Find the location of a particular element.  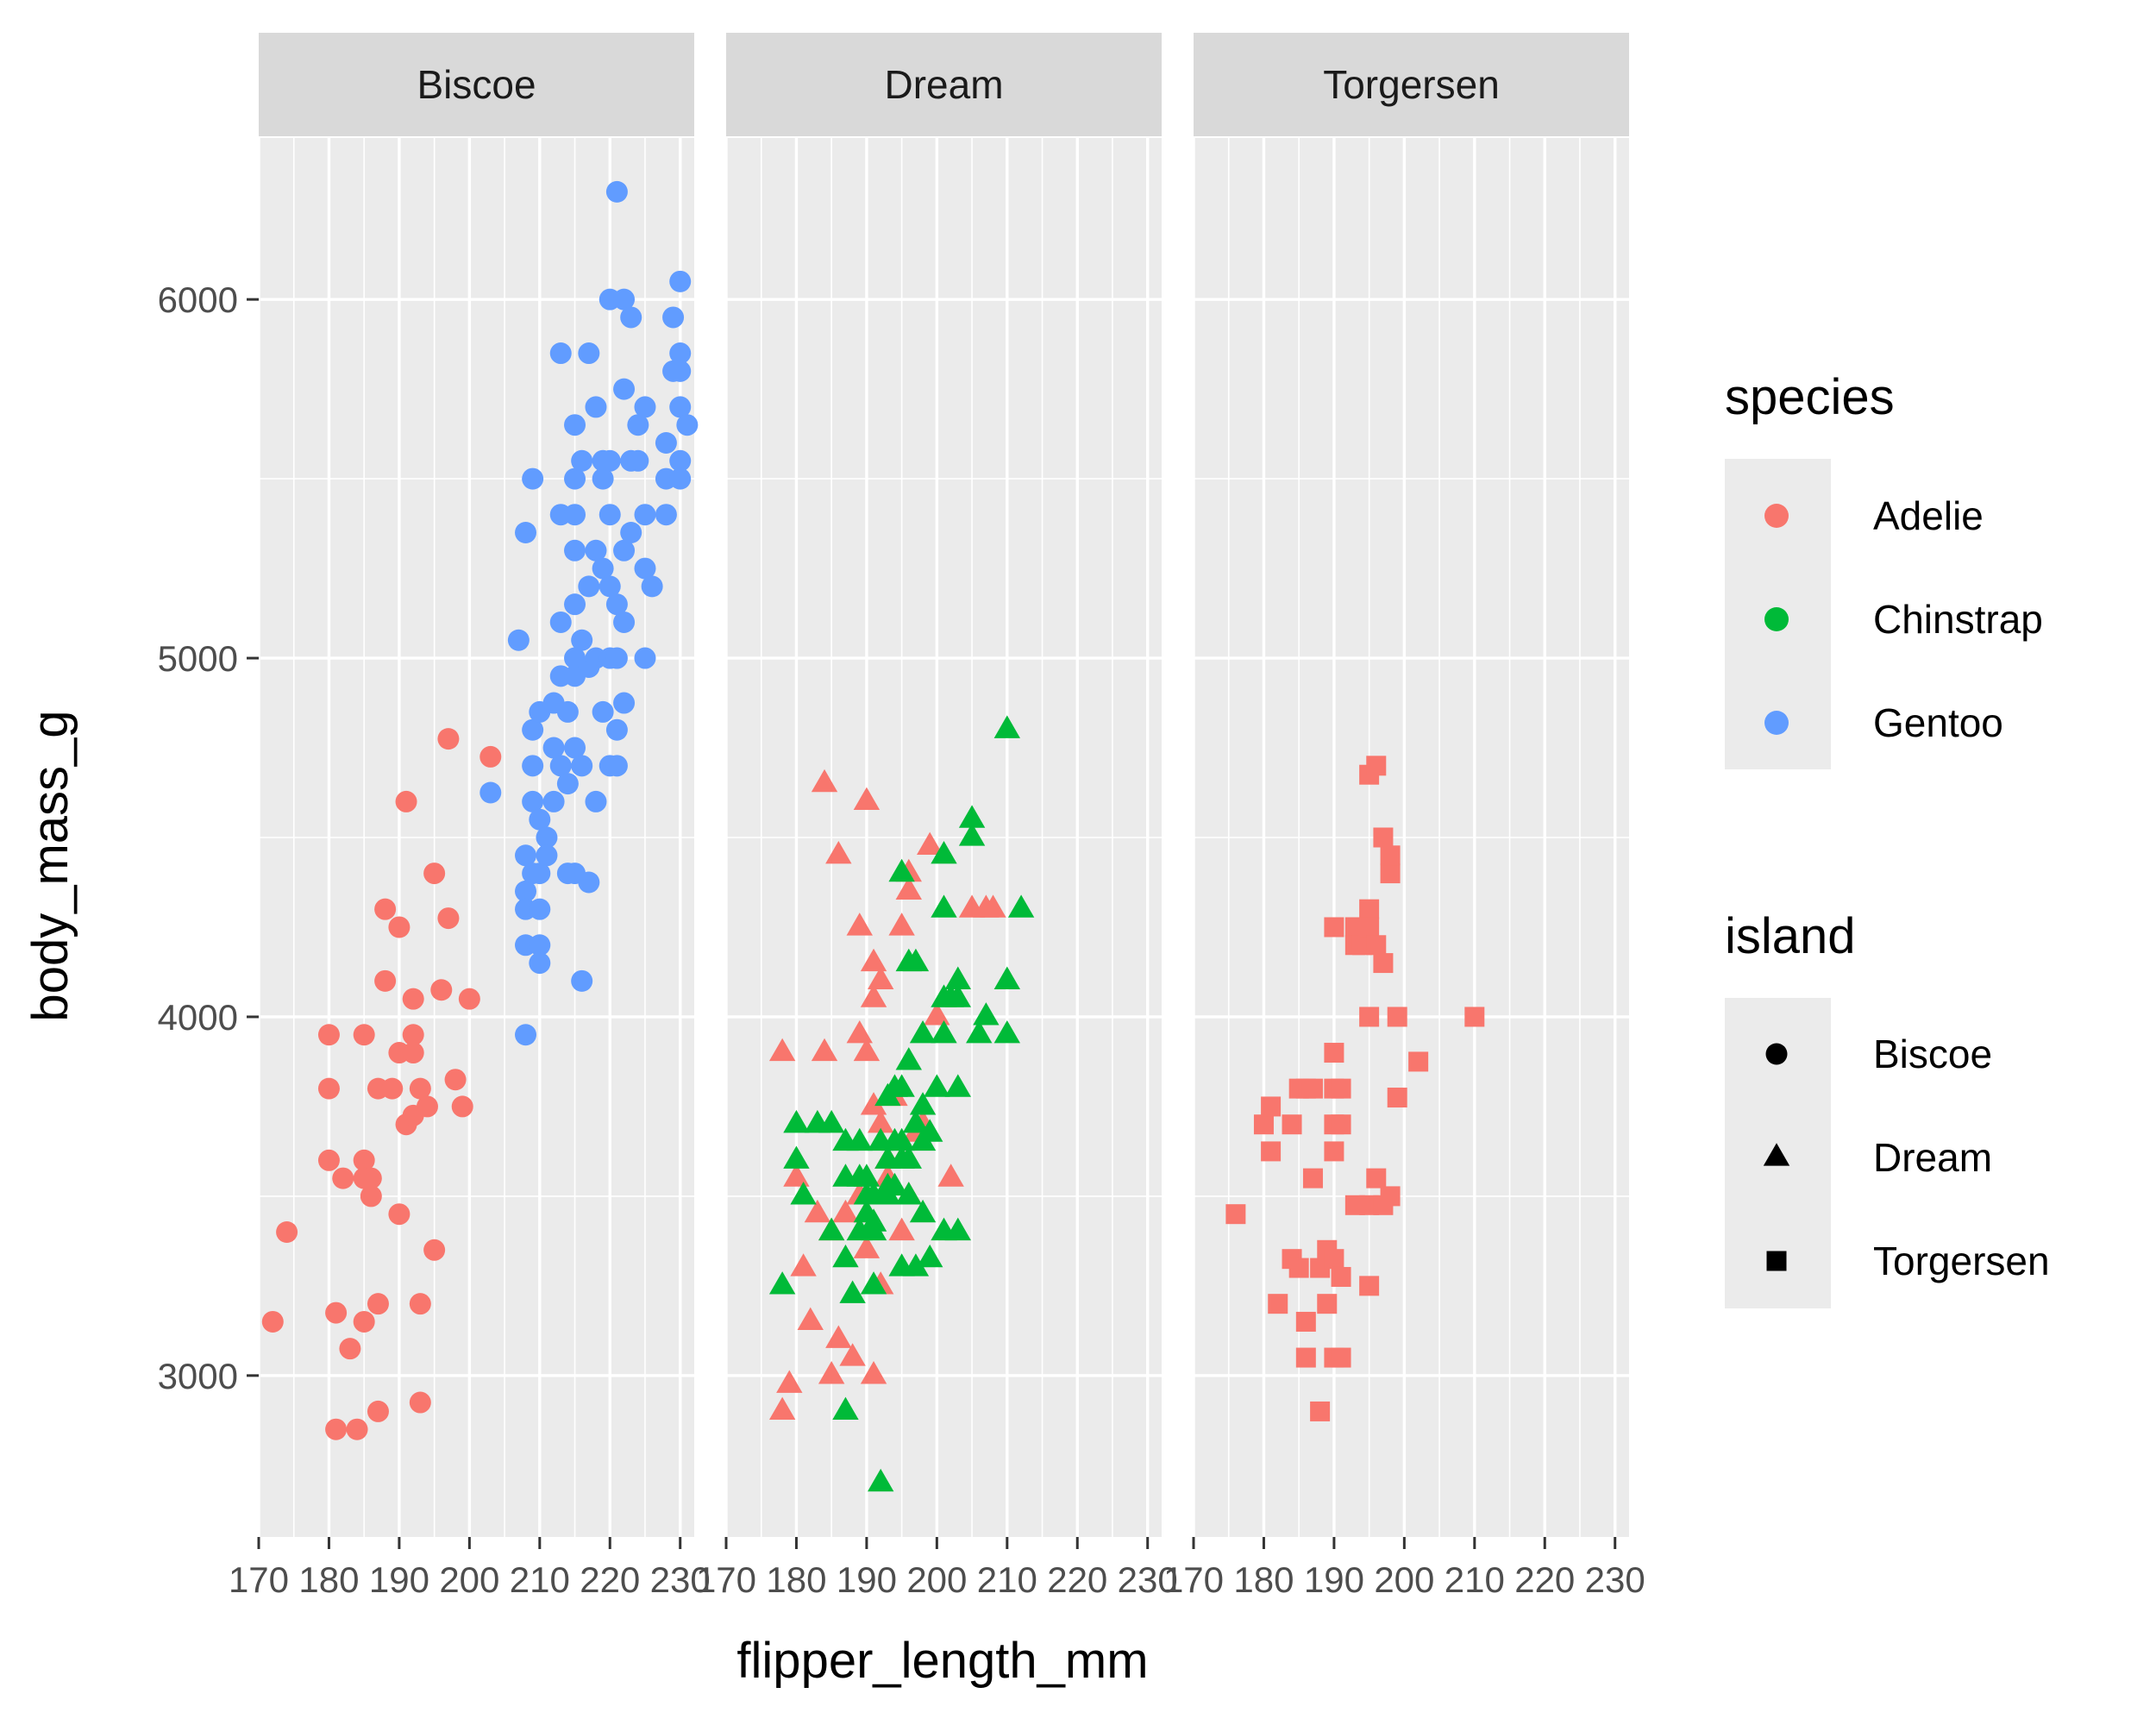

facet-strip-label: Torgersen is located at coordinates (1411, 84).